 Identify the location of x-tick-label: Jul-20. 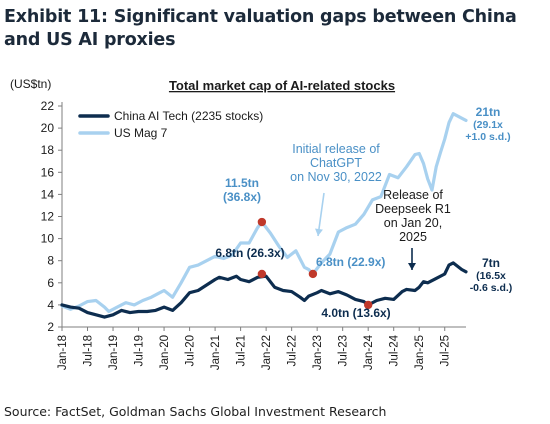
(191, 350).